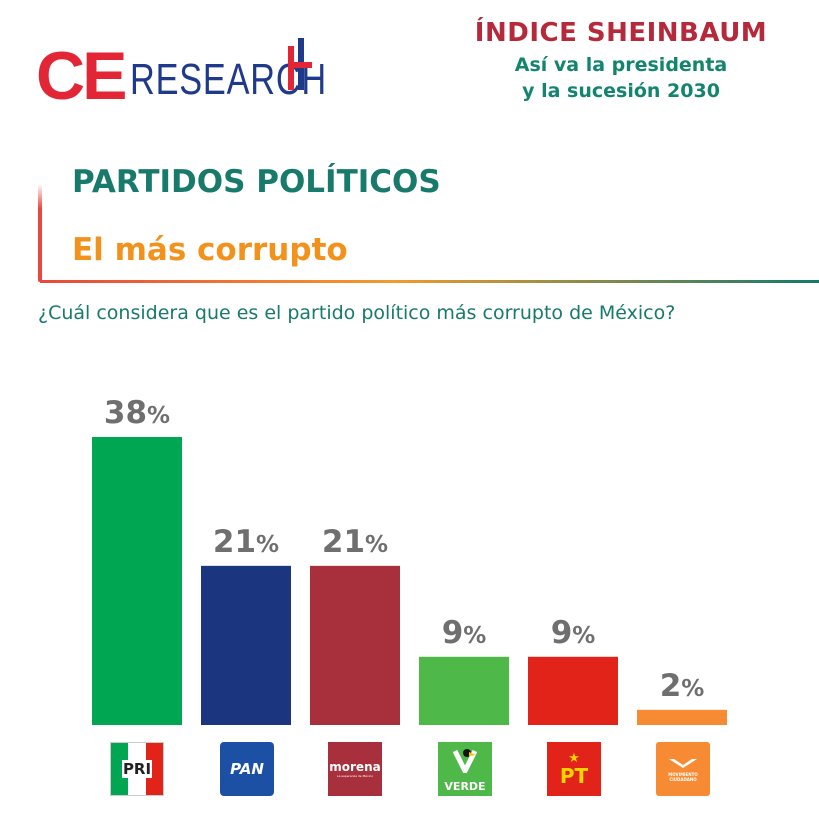  I want to click on section-subtitle: El más corrupto, so click(210, 250).